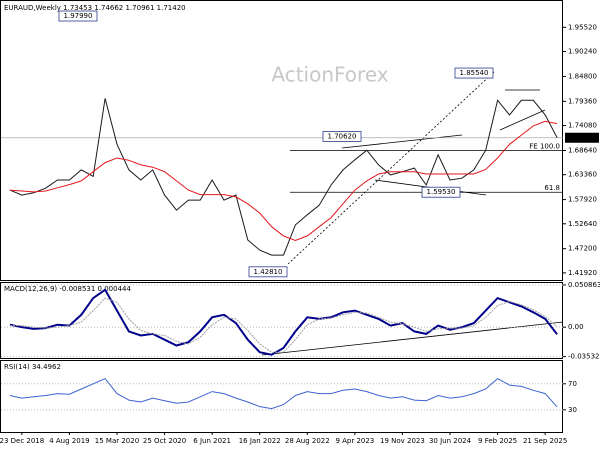 The image size is (600, 450). What do you see at coordinates (164, 441) in the screenshot?
I see `x-tick-label: 25 Oct 2020` at bounding box center [164, 441].